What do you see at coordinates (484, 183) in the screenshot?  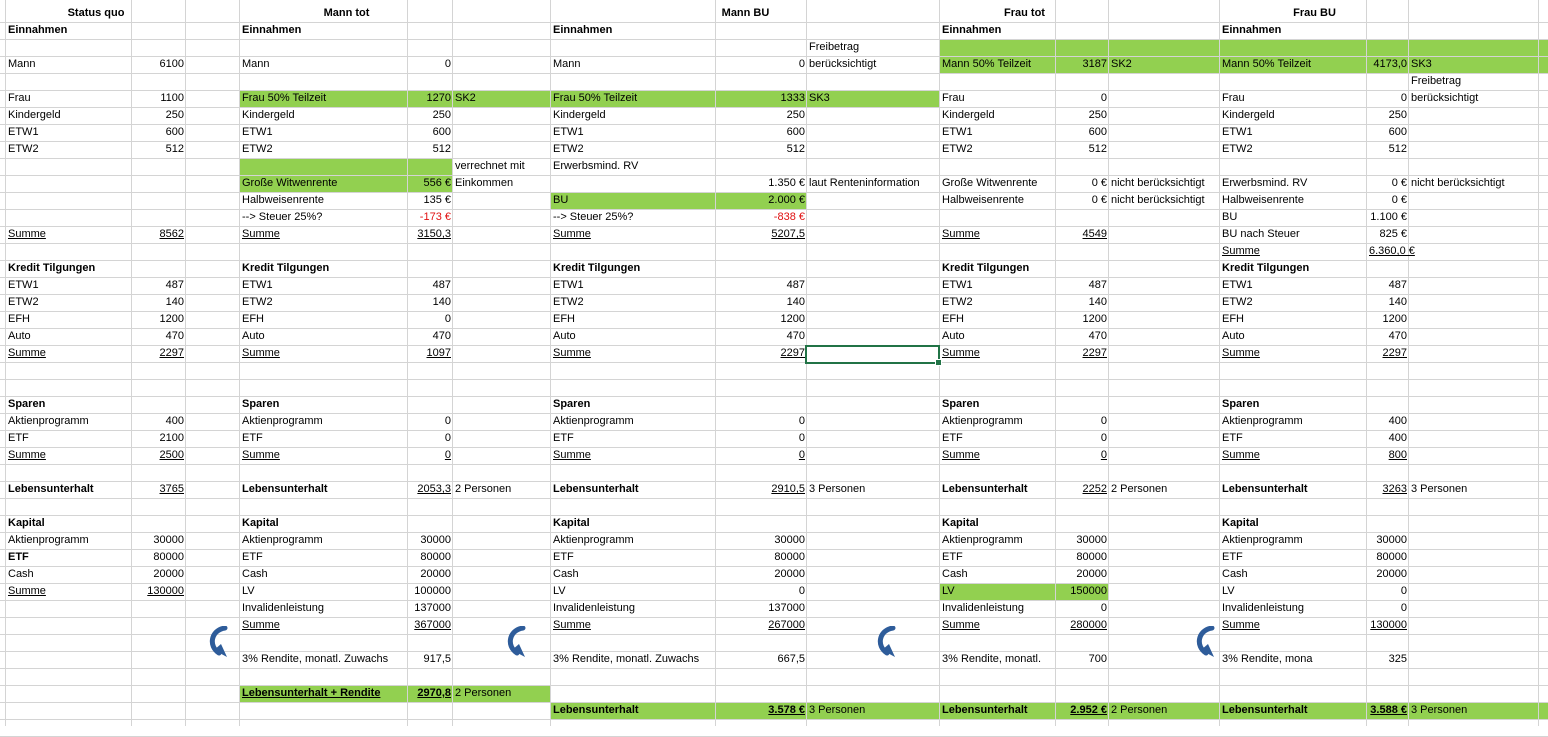 I see `cell-F11: Einkommen` at bounding box center [484, 183].